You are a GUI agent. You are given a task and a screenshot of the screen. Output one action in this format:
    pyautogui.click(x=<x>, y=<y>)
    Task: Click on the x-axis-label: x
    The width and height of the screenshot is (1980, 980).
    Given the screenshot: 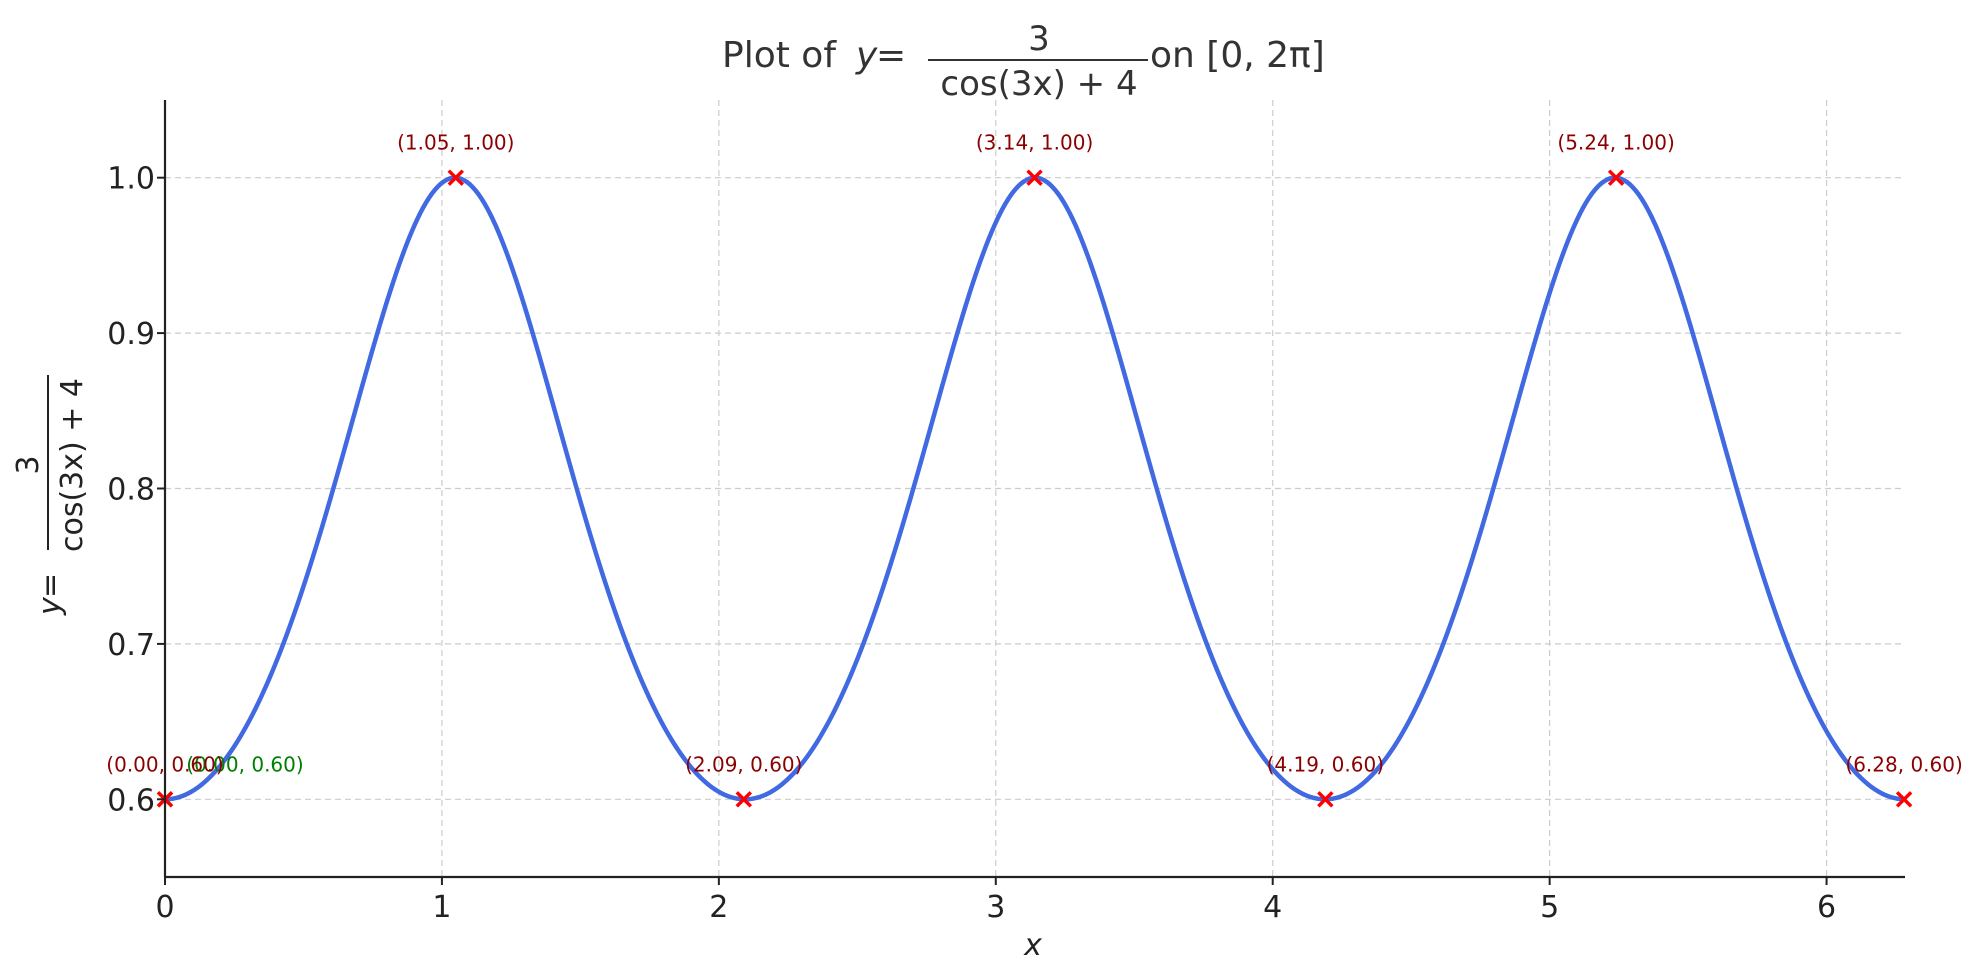 What is the action you would take?
    pyautogui.click(x=1032, y=945)
    